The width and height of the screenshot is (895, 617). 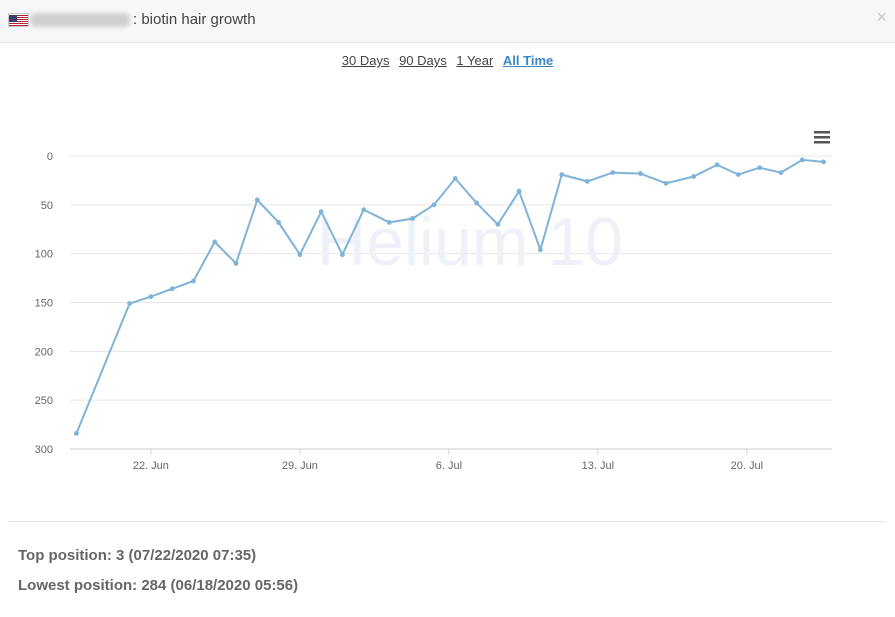 I want to click on y-tick-label: 200, so click(x=44, y=352).